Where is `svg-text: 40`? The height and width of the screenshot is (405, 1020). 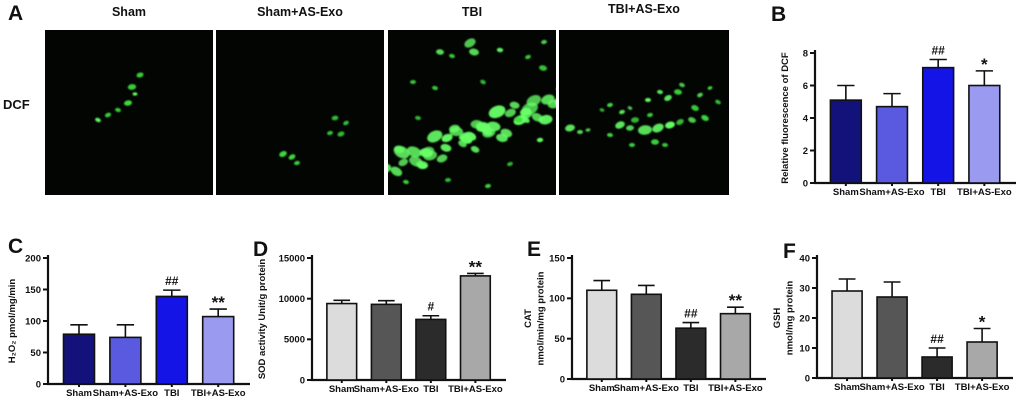 svg-text: 40 is located at coordinates (804, 258).